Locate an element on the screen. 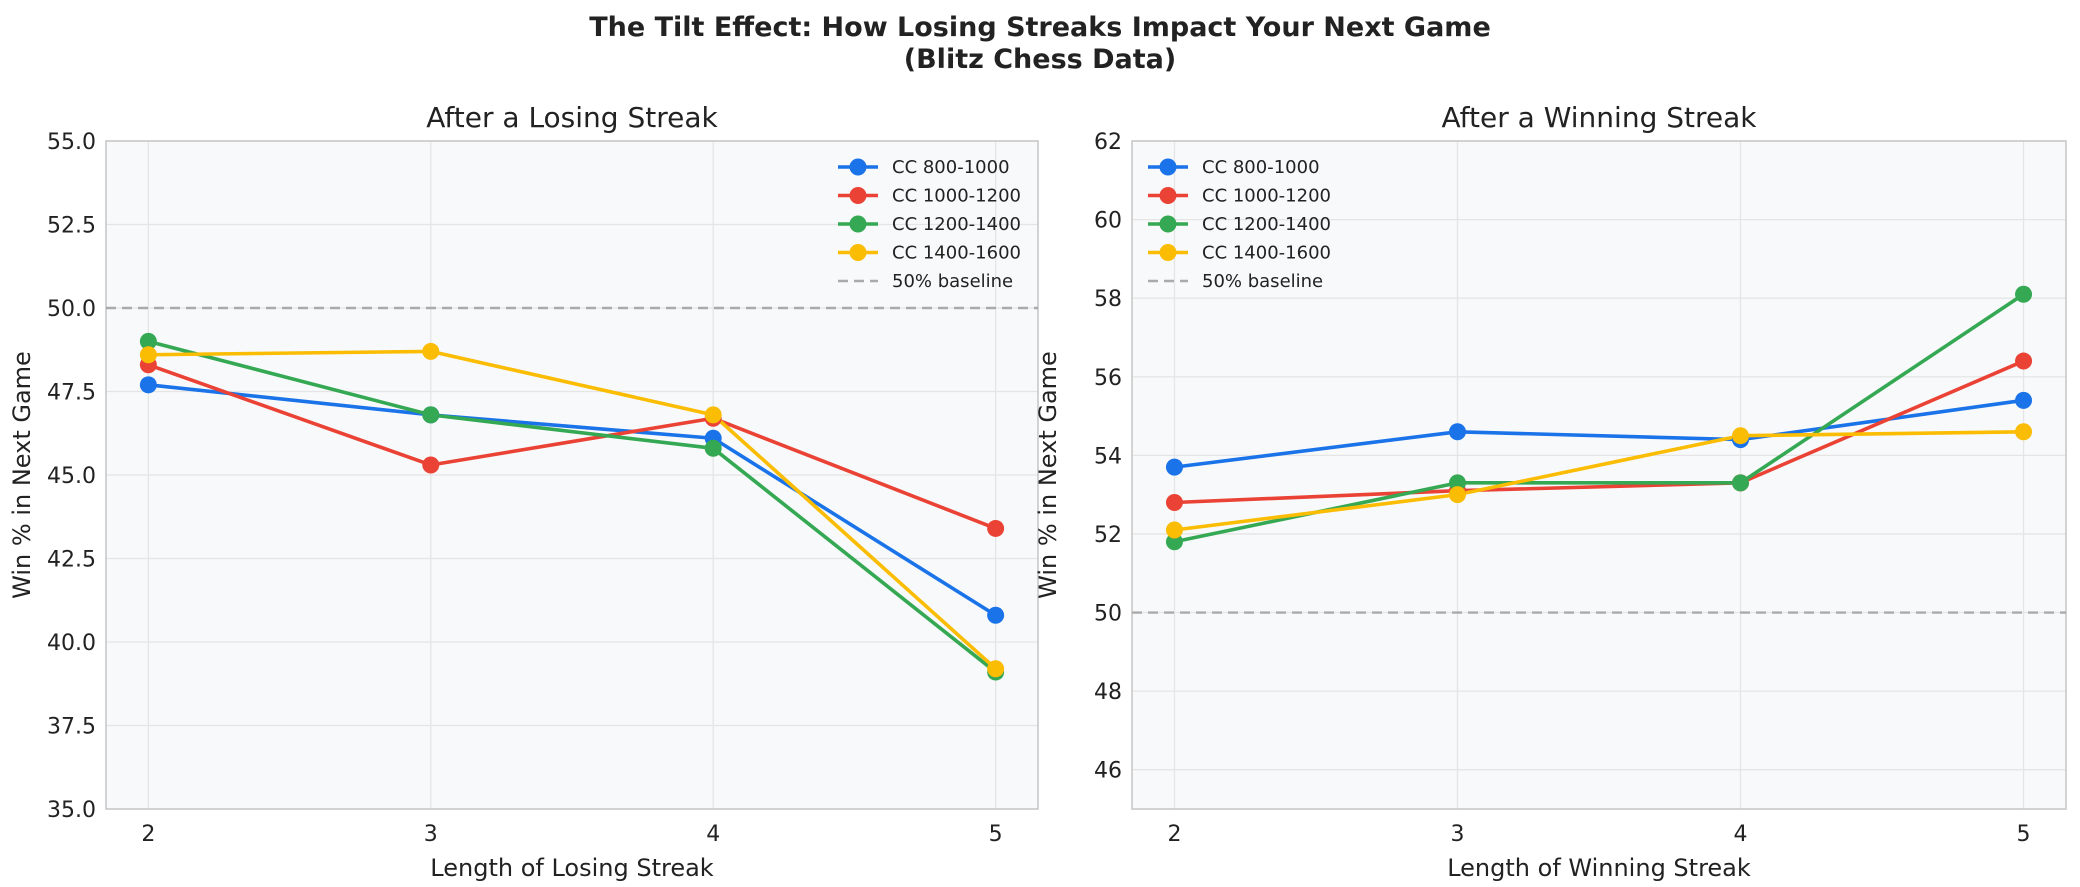  y-tick-label: 46 is located at coordinates (1108, 771).